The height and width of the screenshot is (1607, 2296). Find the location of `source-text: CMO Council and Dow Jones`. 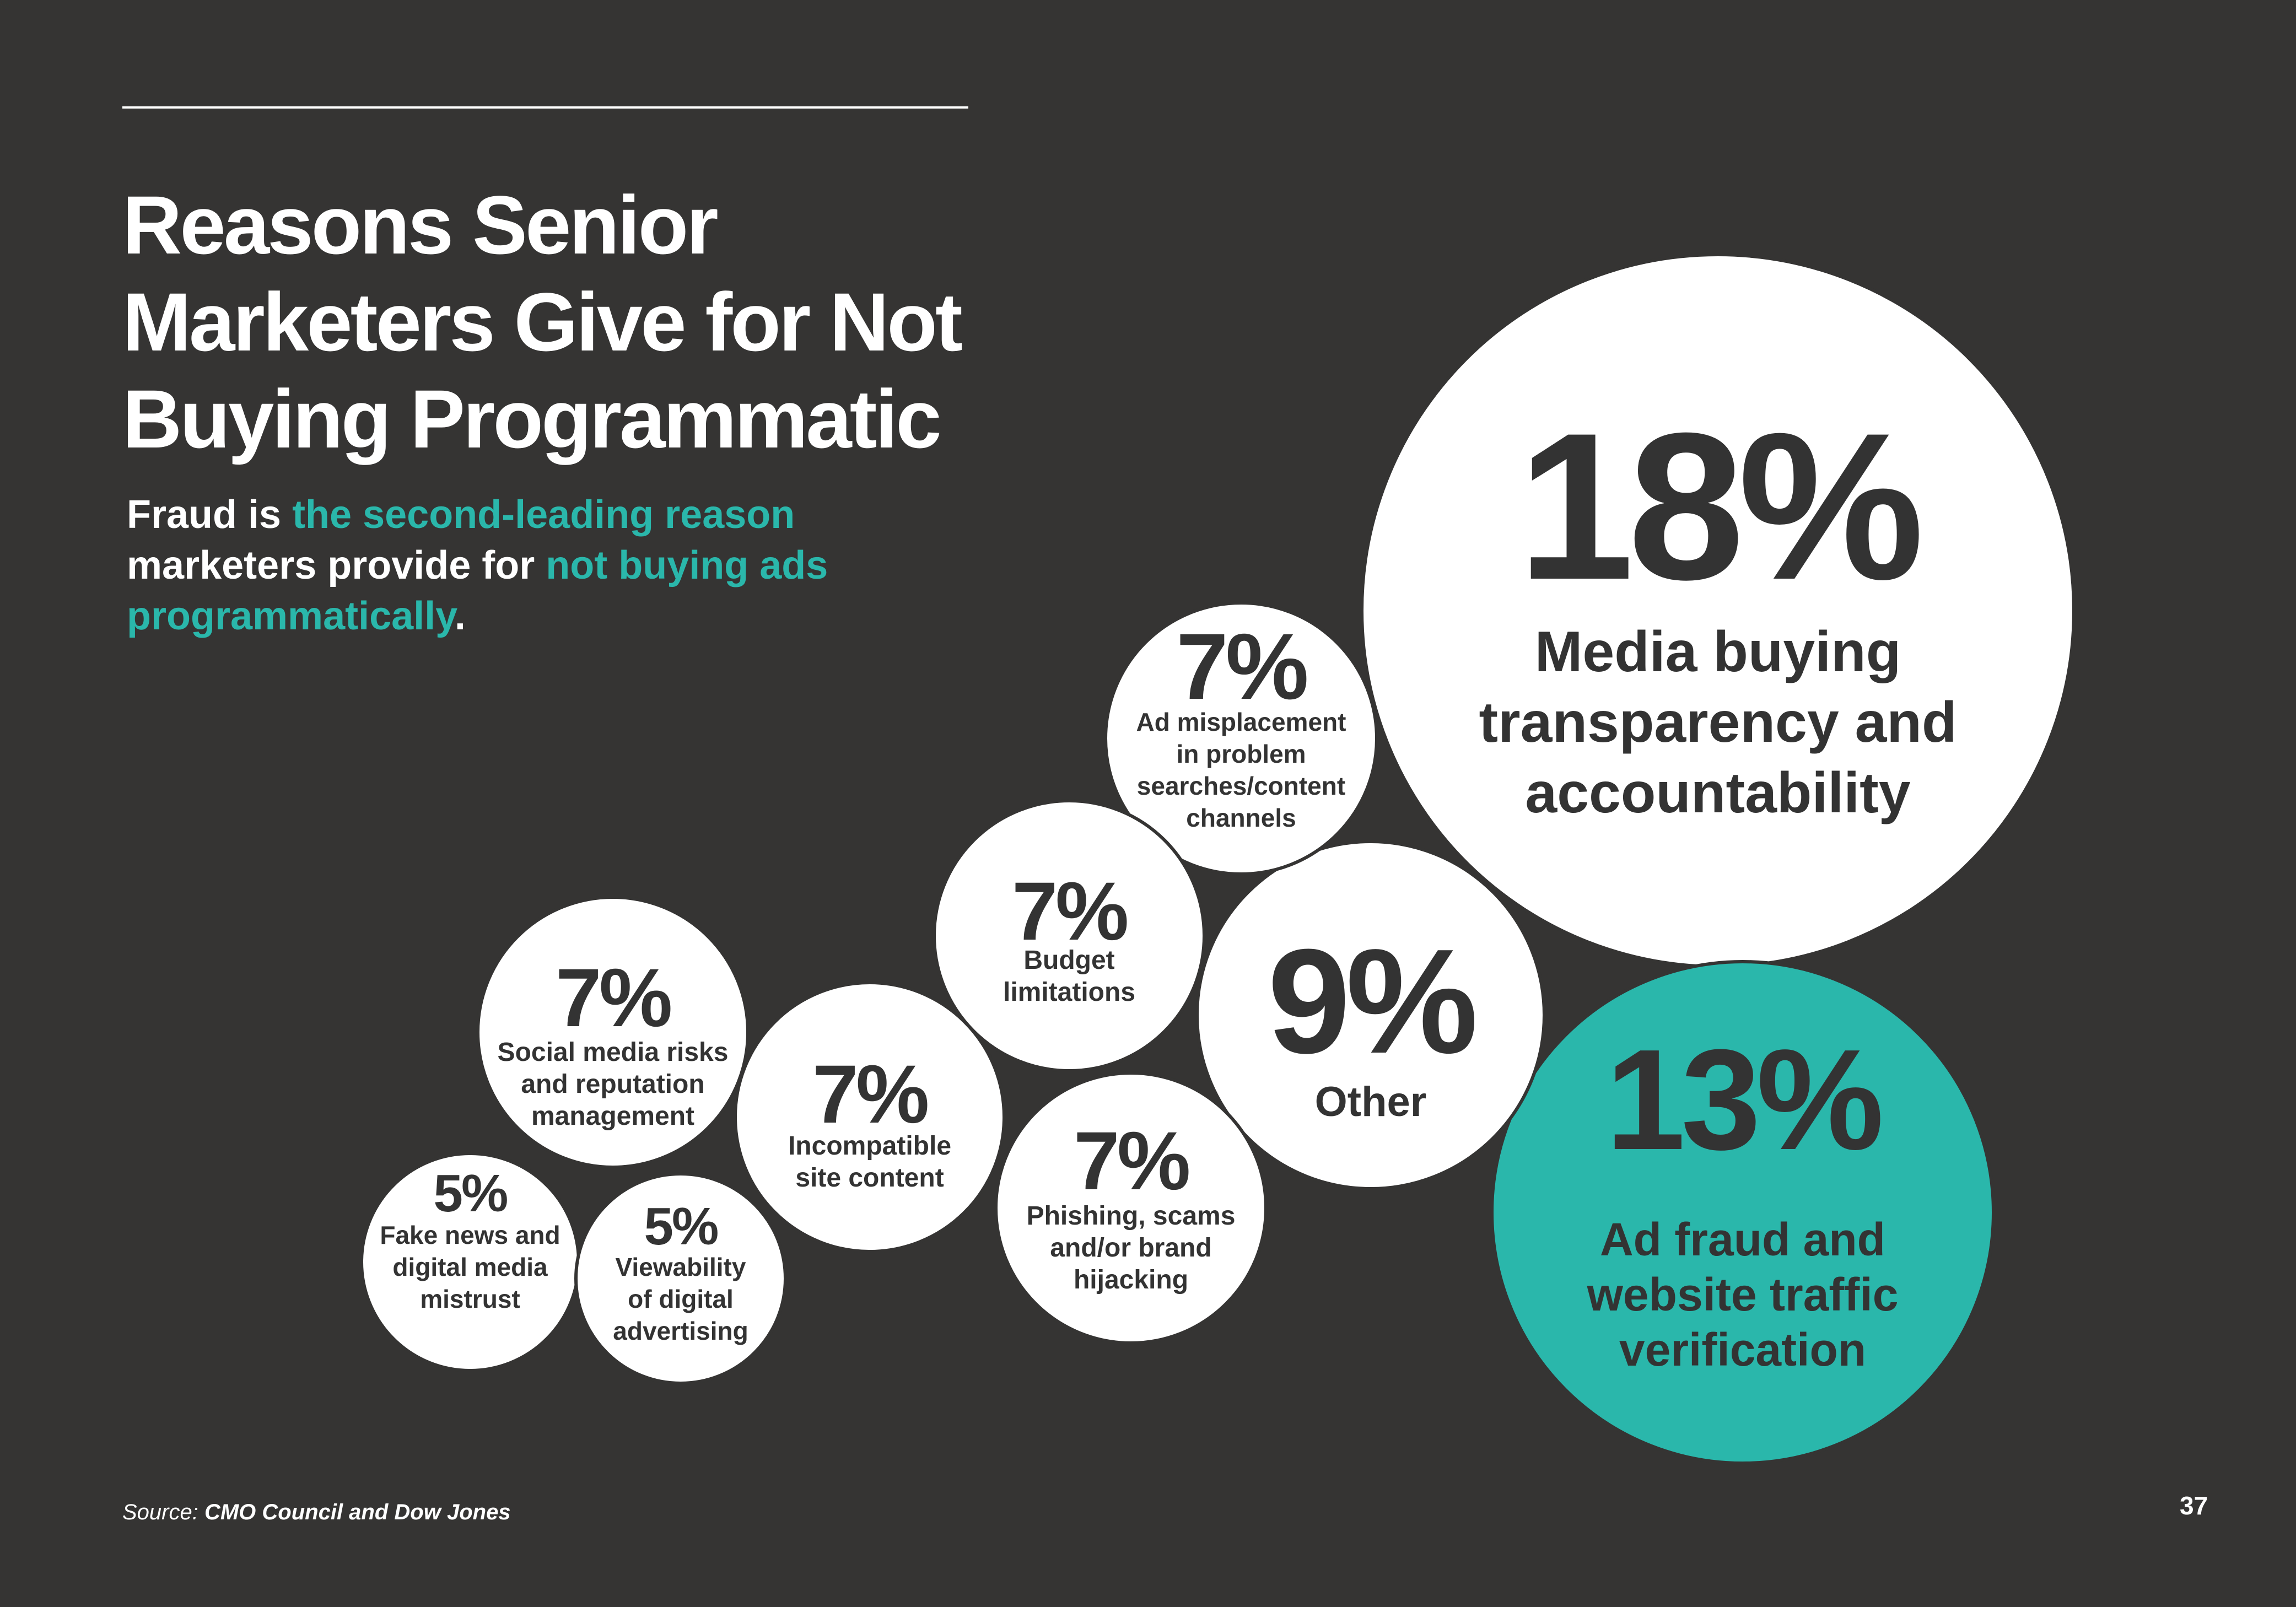

source-text: CMO Council and Dow Jones is located at coordinates (358, 1512).